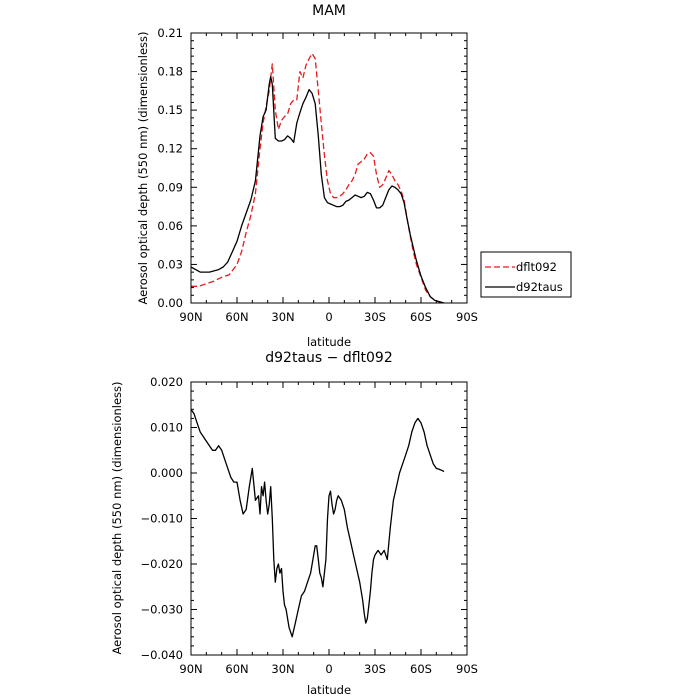  What do you see at coordinates (375, 317) in the screenshot?
I see `top-xtick-label: 30S` at bounding box center [375, 317].